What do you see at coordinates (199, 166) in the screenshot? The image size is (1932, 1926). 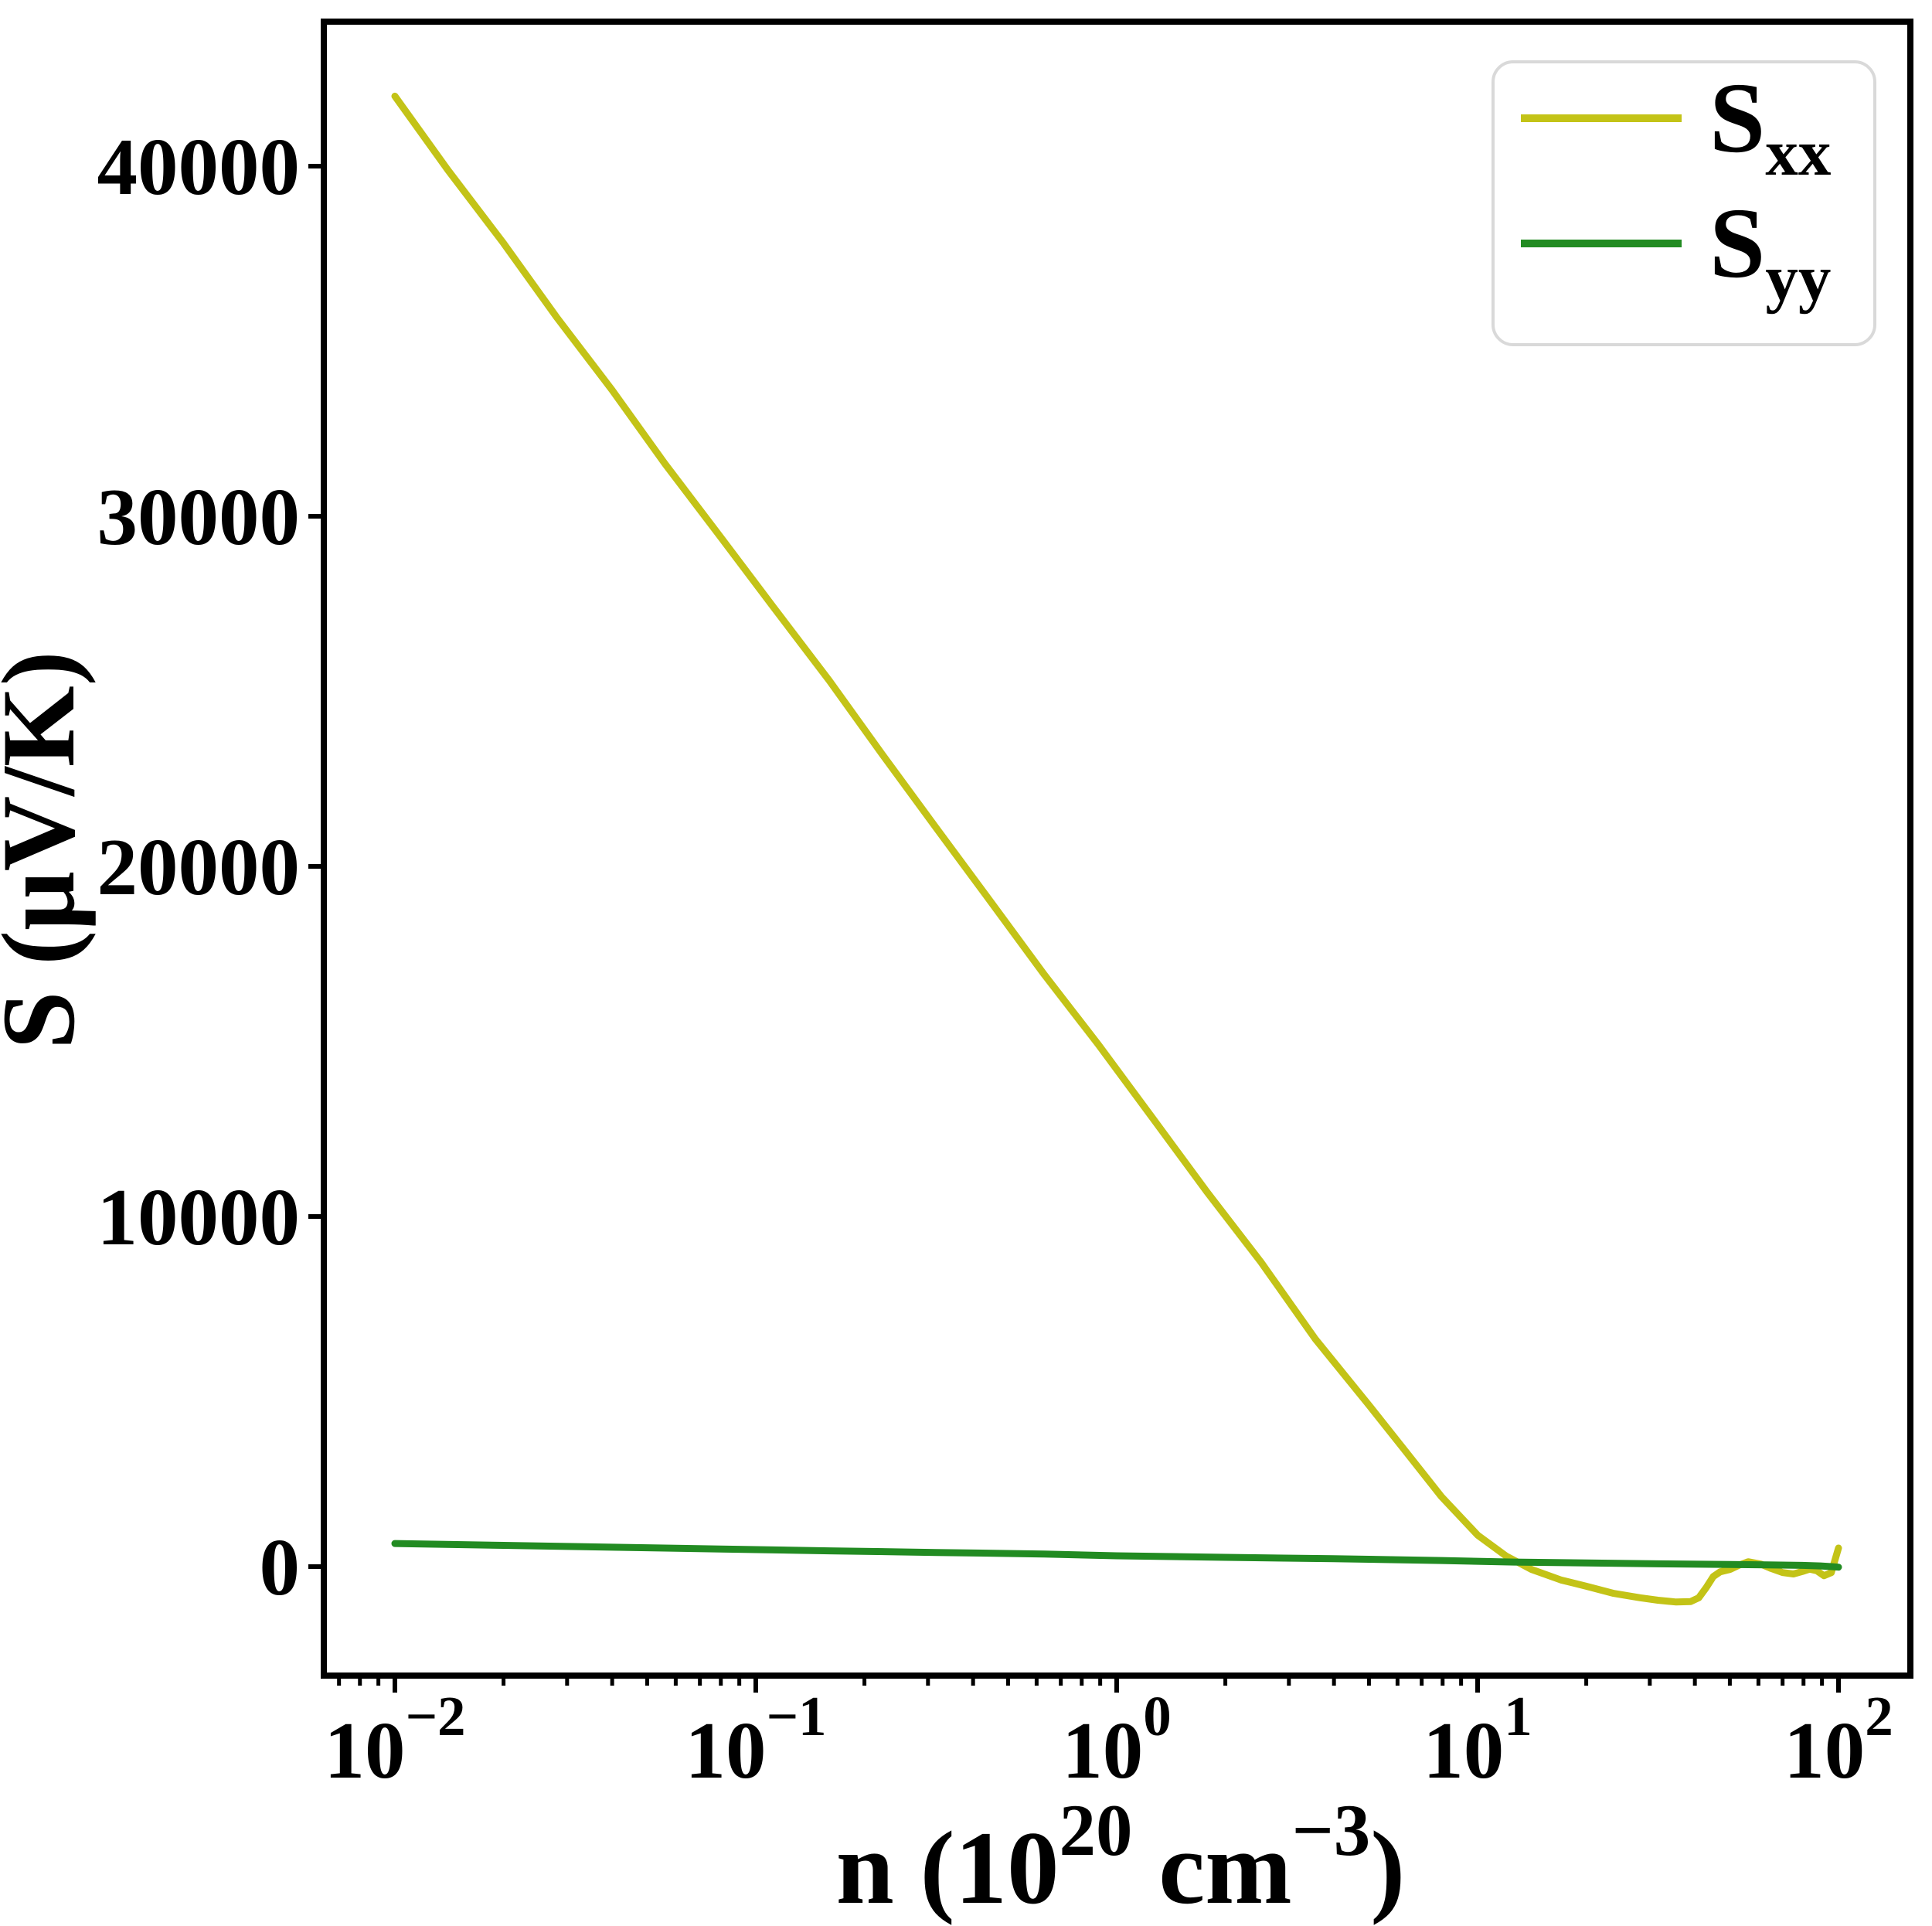 I see `y-tick-label: 40000` at bounding box center [199, 166].